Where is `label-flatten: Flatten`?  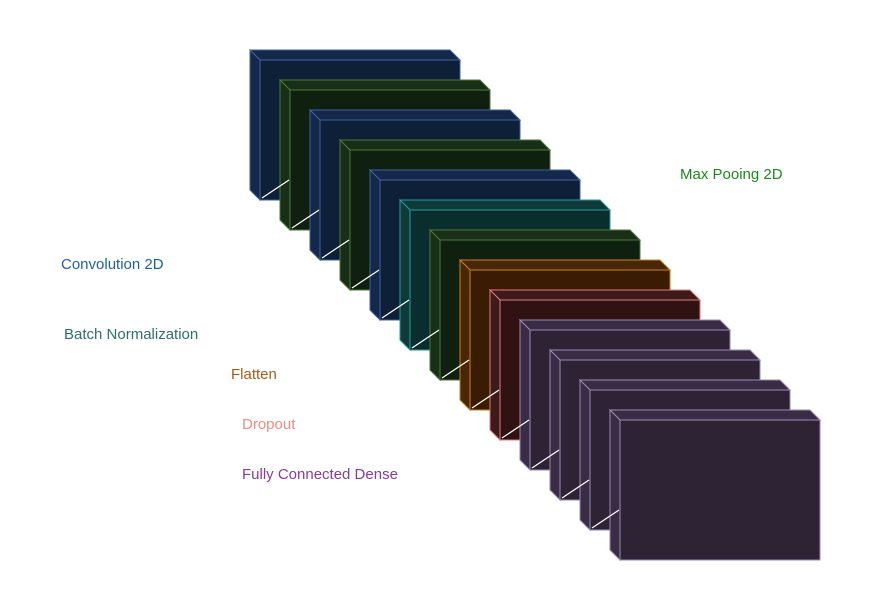 label-flatten: Flatten is located at coordinates (254, 374).